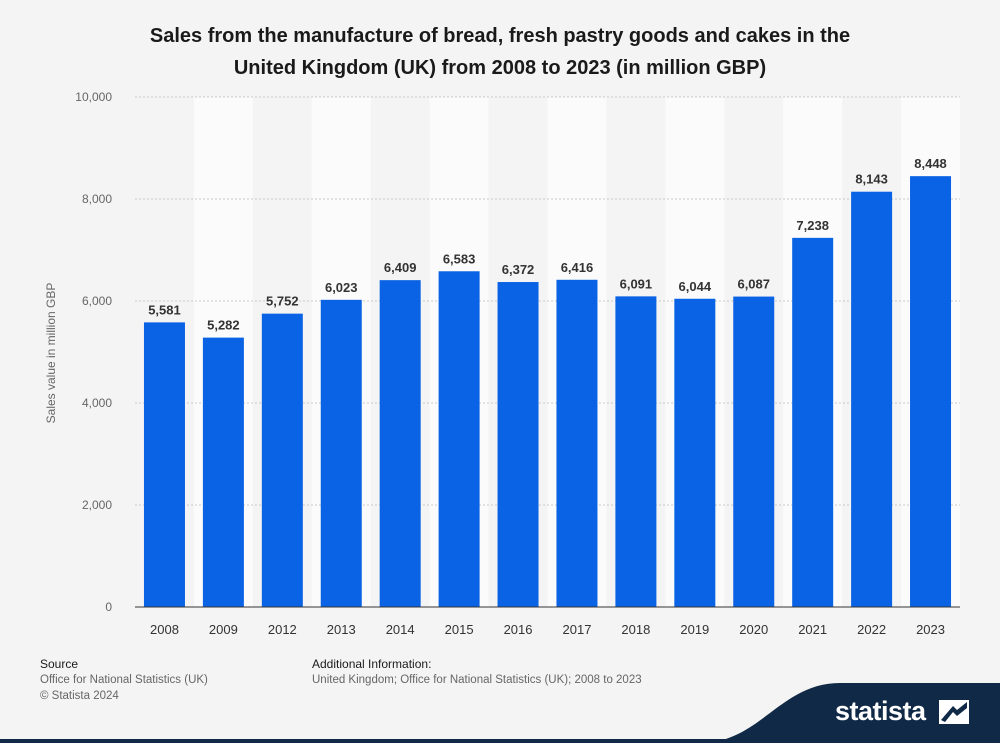 This screenshot has width=1000, height=743. What do you see at coordinates (459, 258) in the screenshot?
I see `value-label: 6,583` at bounding box center [459, 258].